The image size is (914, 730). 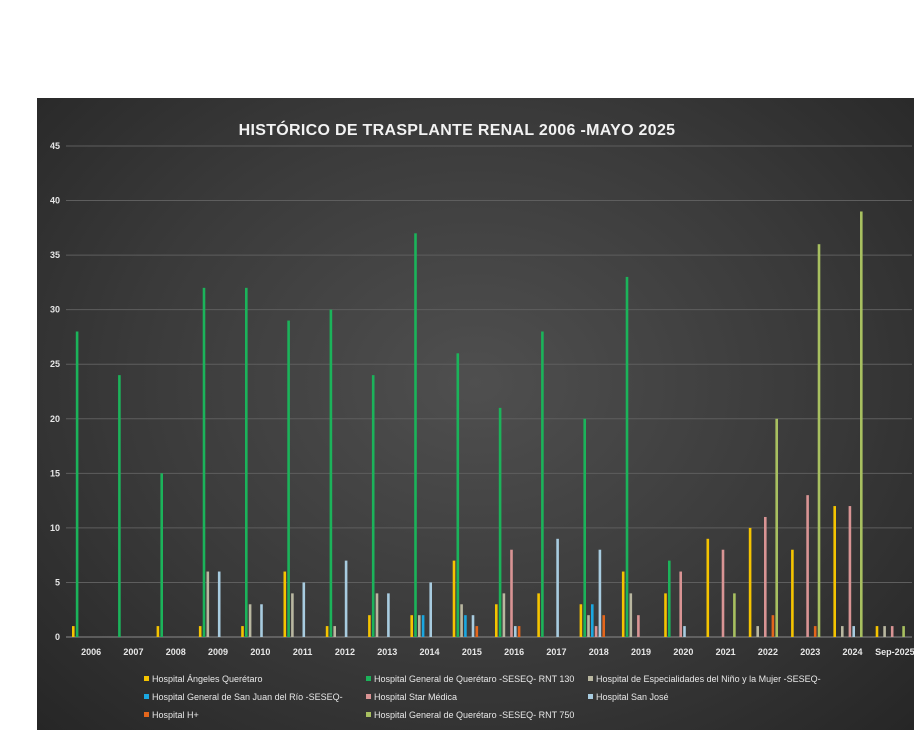 I want to click on x-tick-label: 2023, so click(x=810, y=652).